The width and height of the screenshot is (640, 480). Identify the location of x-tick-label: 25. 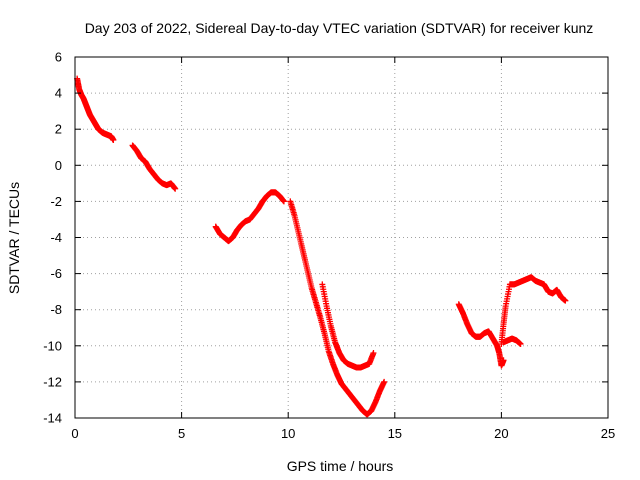
(608, 433).